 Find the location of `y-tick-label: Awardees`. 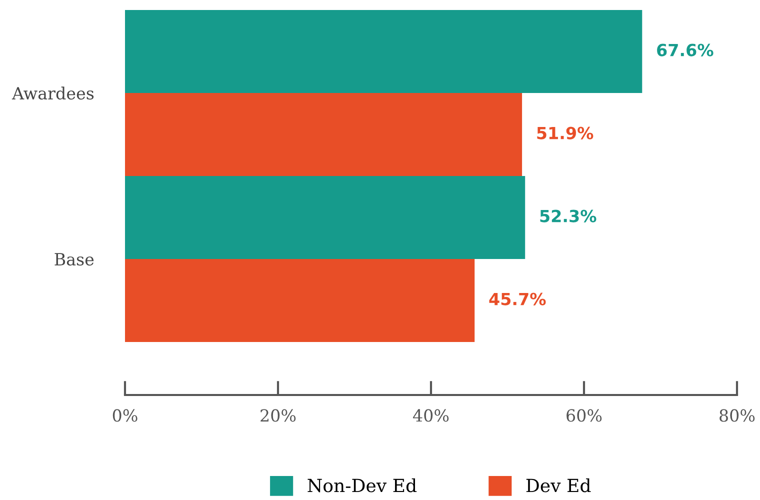

y-tick-label: Awardees is located at coordinates (53, 93).